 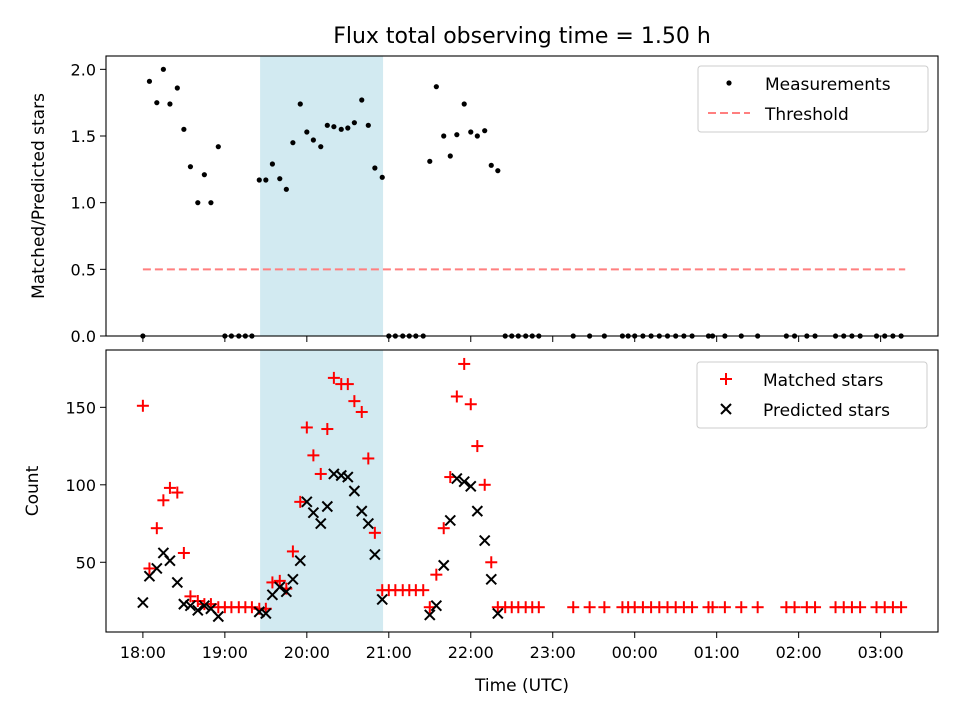 I want to click on x-tick-label: 02:00, so click(x=799, y=652).